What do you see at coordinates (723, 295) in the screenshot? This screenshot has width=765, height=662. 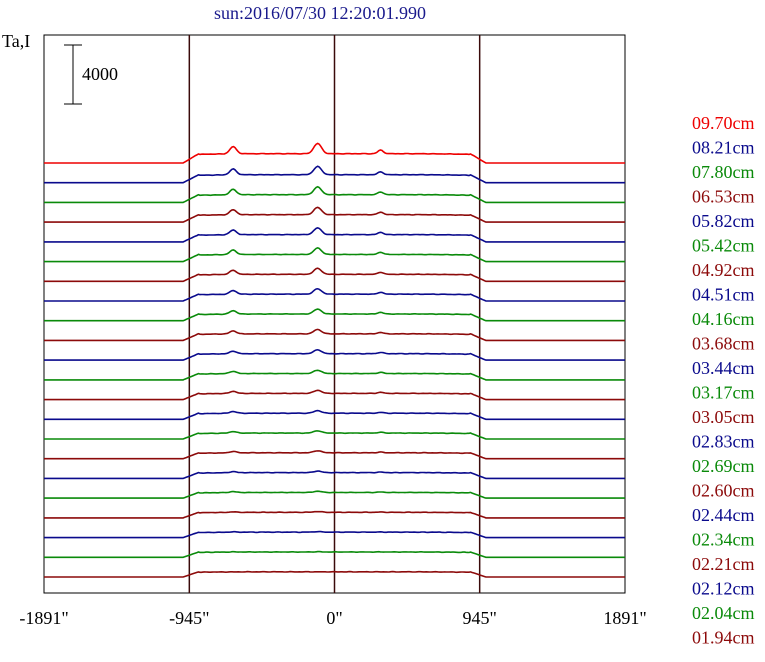 I see `legend-entry-04.51cm: 04.51cm` at bounding box center [723, 295].